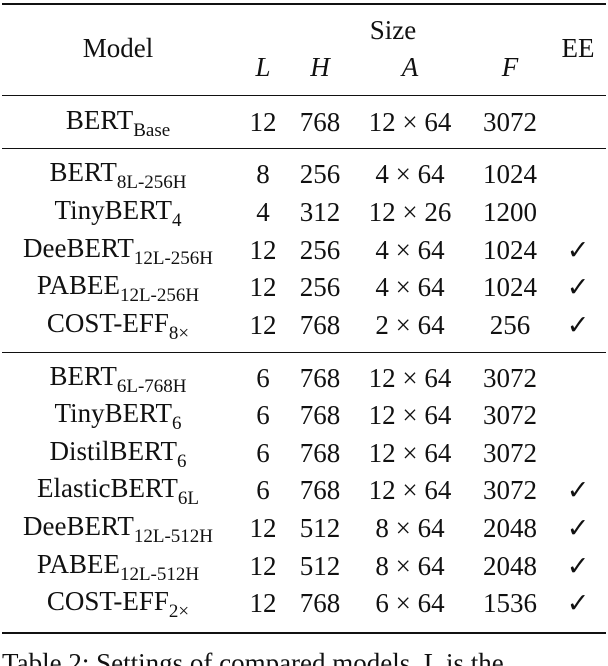 The image size is (608, 666). What do you see at coordinates (510, 325) in the screenshot?
I see `cell-f: 256` at bounding box center [510, 325].